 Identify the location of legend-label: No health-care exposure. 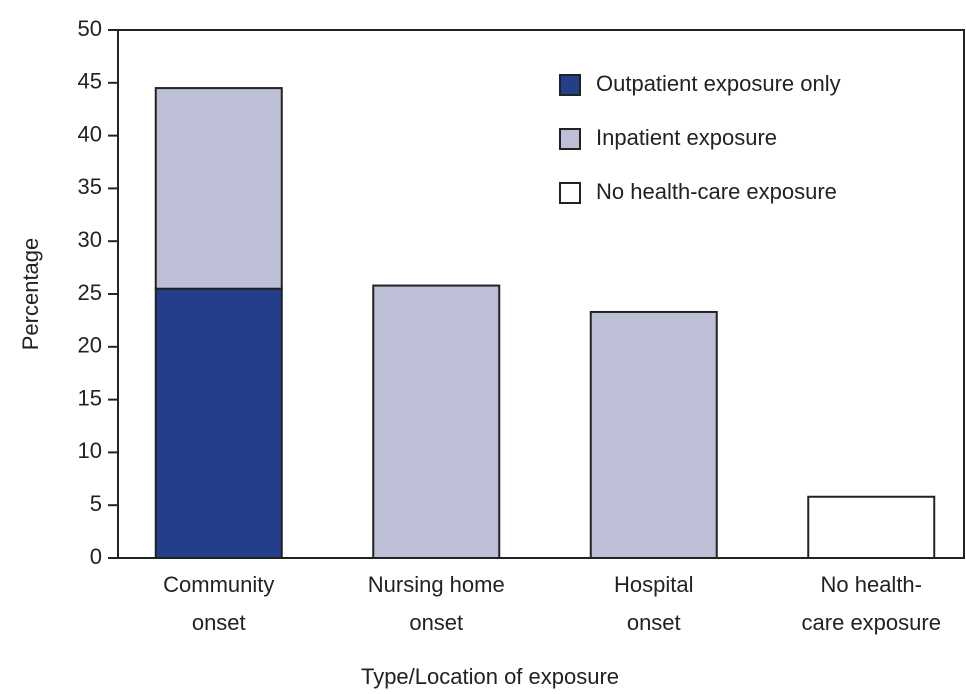
(716, 191).